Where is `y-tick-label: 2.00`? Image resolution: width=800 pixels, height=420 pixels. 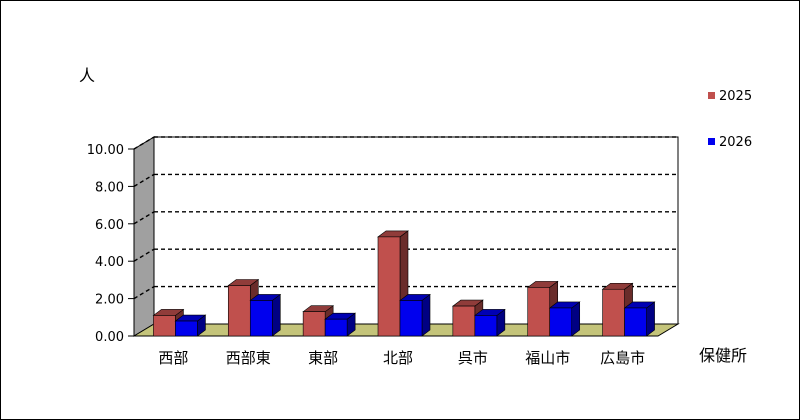 y-tick-label: 2.00 is located at coordinates (109, 300).